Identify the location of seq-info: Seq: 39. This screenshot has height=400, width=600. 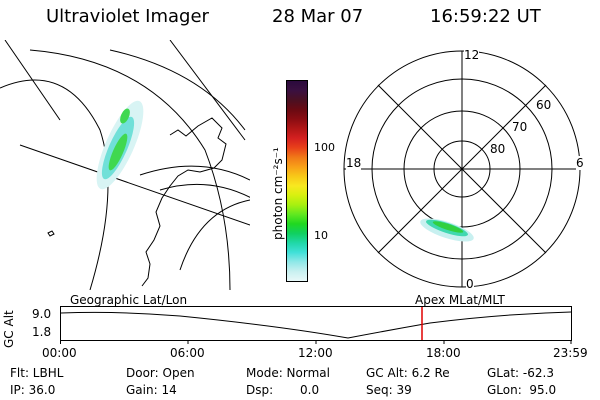
(389, 390).